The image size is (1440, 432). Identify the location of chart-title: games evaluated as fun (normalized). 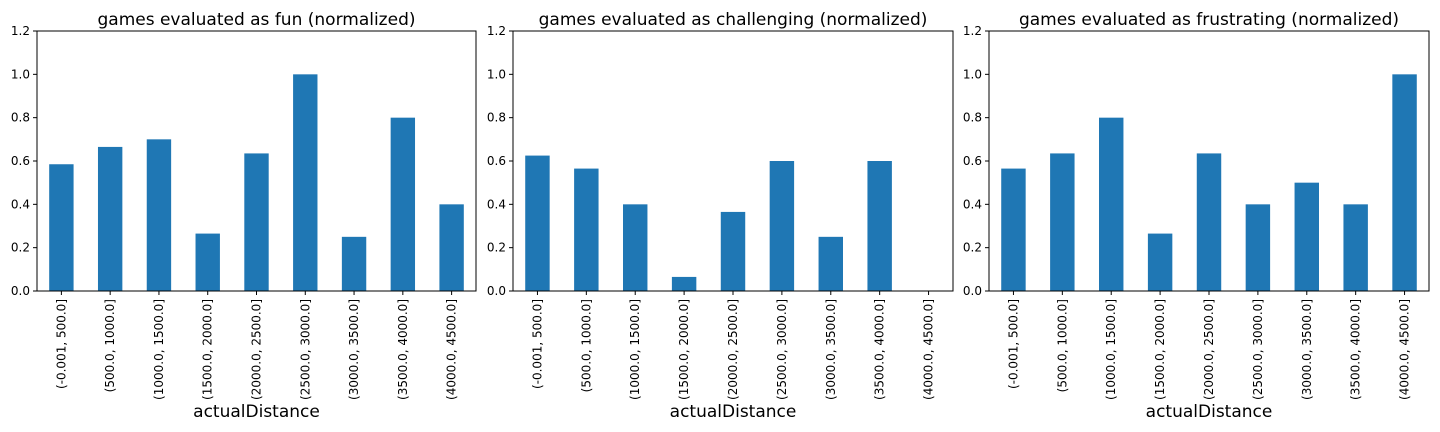
(256, 20).